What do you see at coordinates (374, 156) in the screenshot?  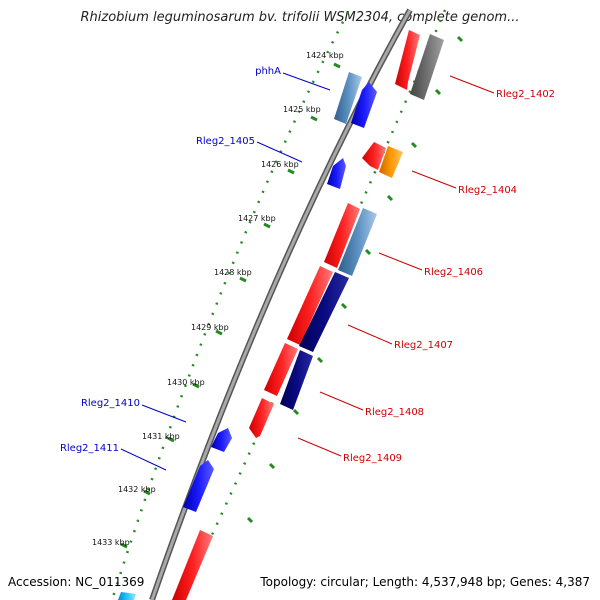 I see `gene-rleg2-1404-a` at bounding box center [374, 156].